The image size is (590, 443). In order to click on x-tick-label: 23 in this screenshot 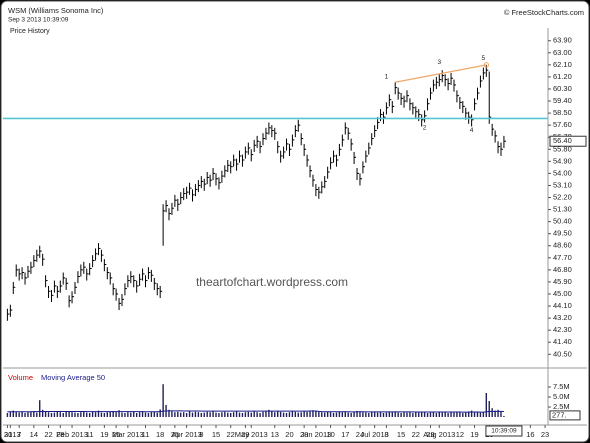, I will do `click(545, 434)`.